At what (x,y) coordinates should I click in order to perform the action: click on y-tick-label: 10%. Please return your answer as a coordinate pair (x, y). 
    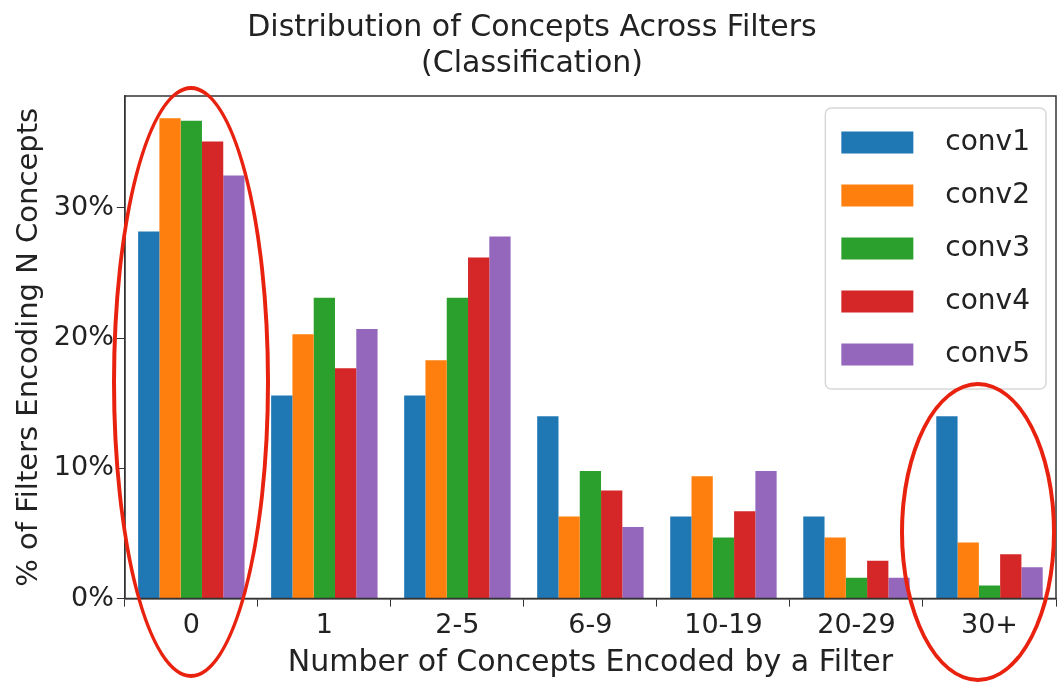
    Looking at the image, I should click on (83, 466).